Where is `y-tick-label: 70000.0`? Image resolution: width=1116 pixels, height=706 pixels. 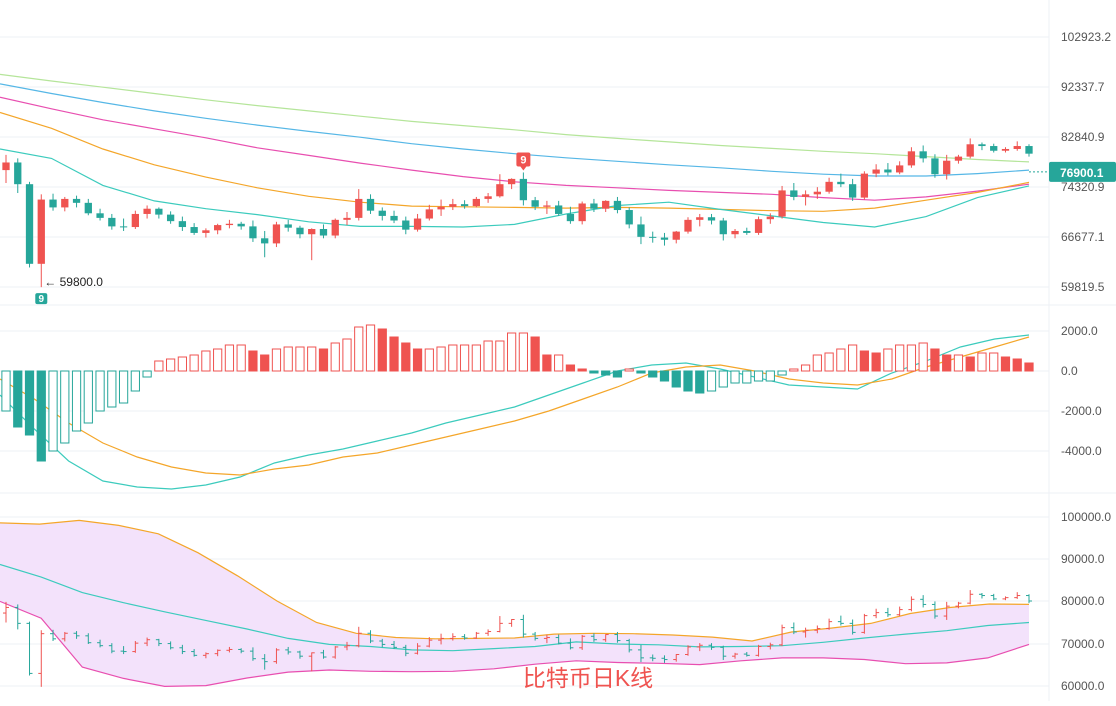
y-tick-label: 70000.0 is located at coordinates (1083, 644).